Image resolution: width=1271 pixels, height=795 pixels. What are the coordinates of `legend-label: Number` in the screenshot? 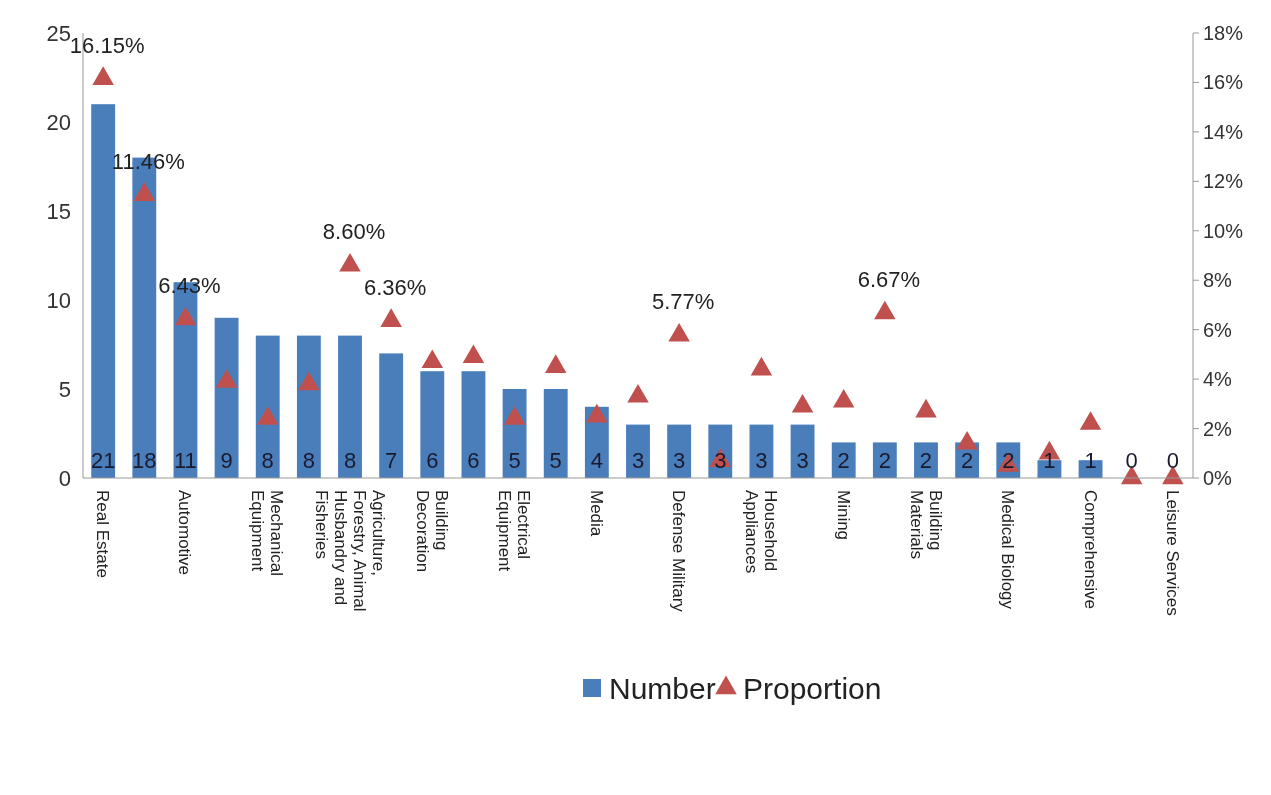 It's located at (662, 688).